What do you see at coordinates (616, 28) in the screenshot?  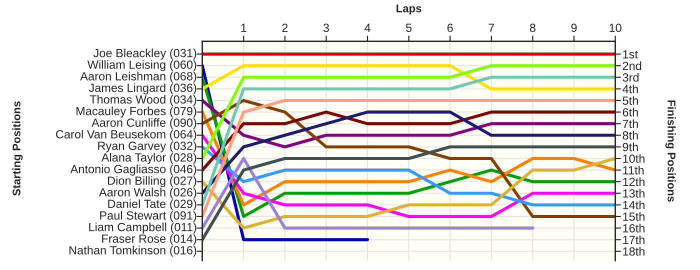 I see `x-tick-label: 10` at bounding box center [616, 28].